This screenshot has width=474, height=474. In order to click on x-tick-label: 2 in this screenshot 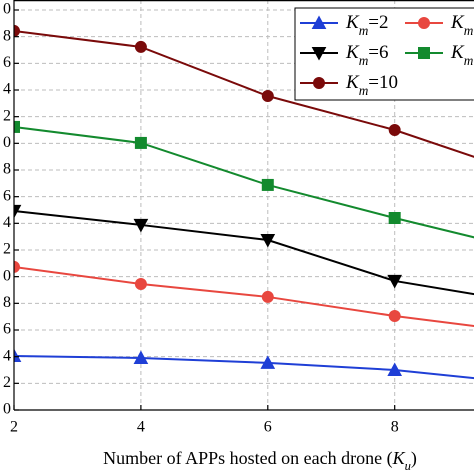, I will do `click(14, 427)`.